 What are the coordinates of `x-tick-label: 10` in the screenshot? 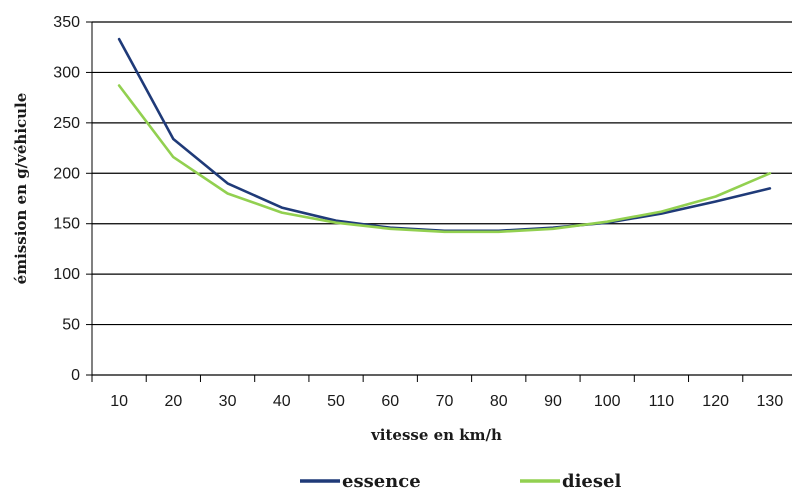 It's located at (119, 401).